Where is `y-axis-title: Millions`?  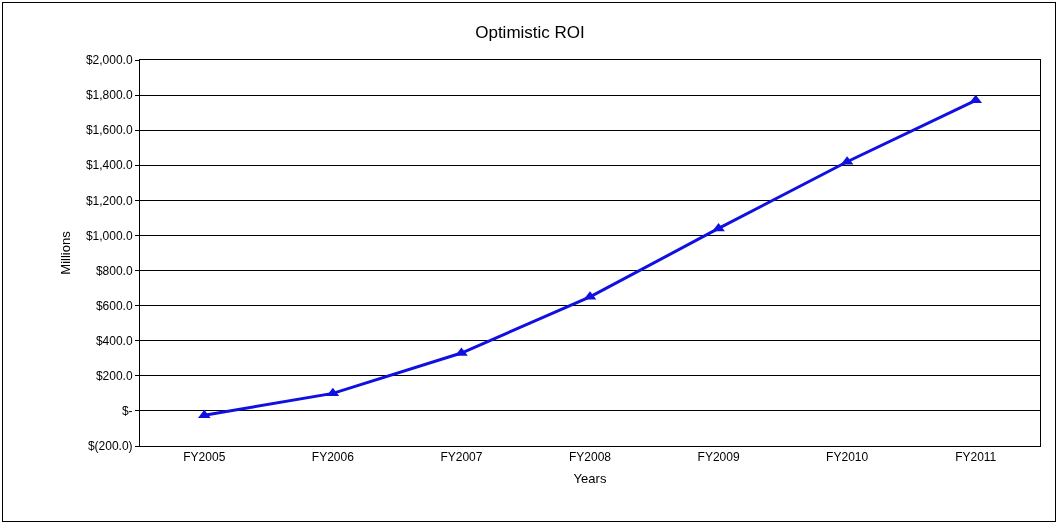
y-axis-title: Millions is located at coordinates (65, 252).